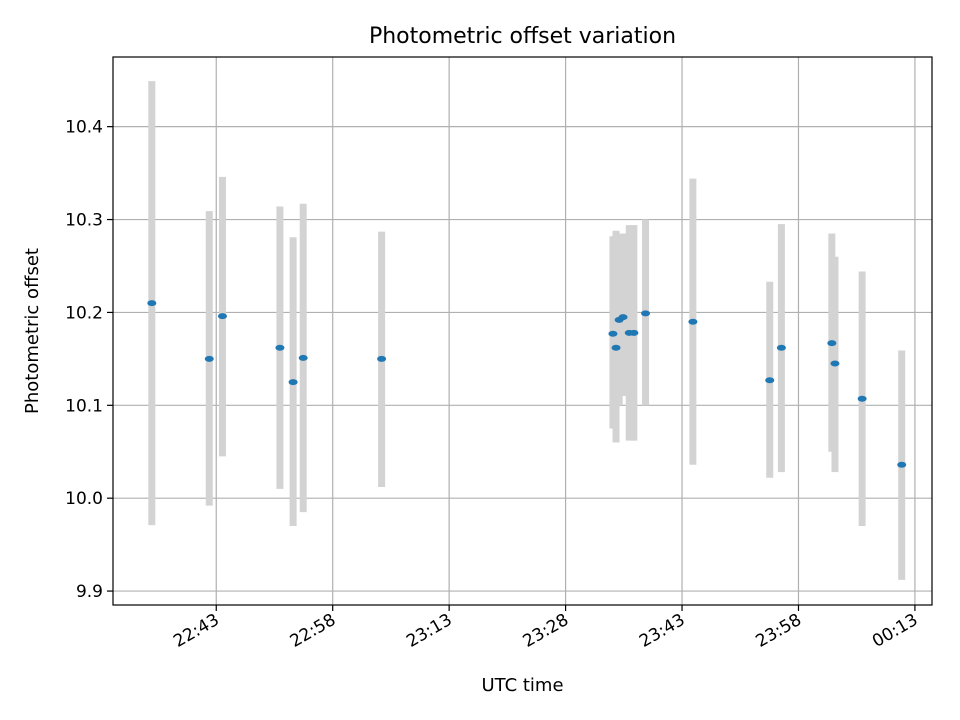 This screenshot has height=720, width=960. What do you see at coordinates (84, 406) in the screenshot?
I see `y-tick-label: 10.1` at bounding box center [84, 406].